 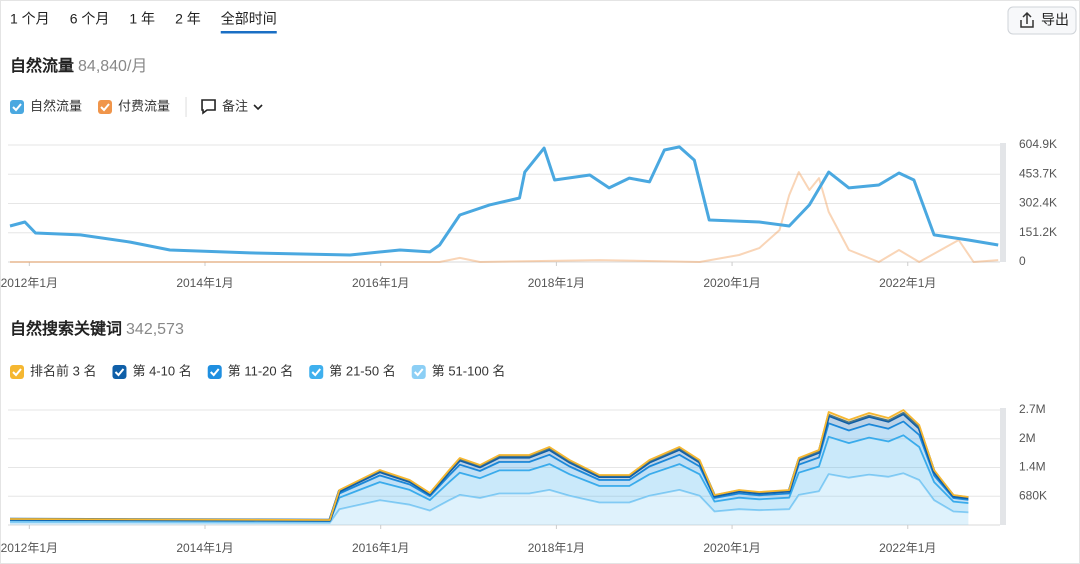 What do you see at coordinates (1032, 409) in the screenshot?
I see `y-tick-label: 2.7M` at bounding box center [1032, 409].